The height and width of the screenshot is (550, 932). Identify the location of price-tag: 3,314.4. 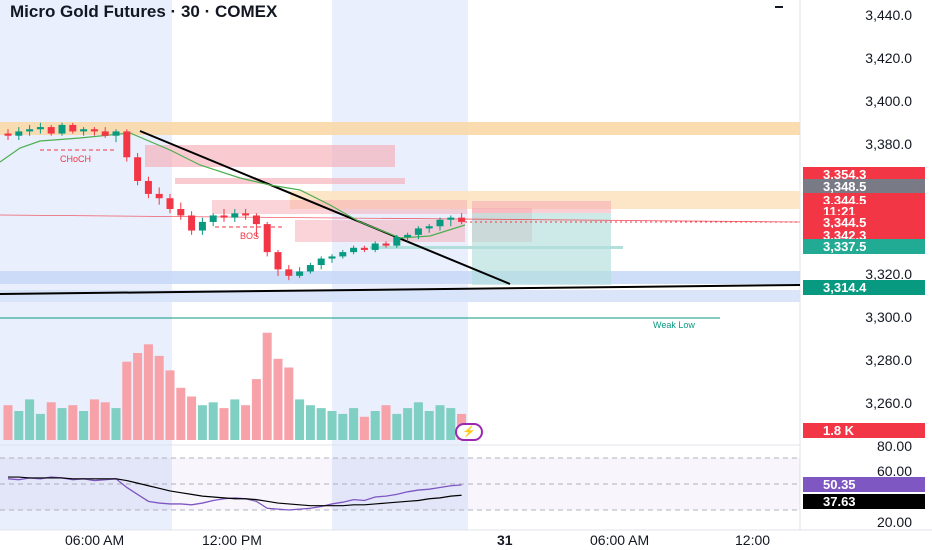
(864, 287).